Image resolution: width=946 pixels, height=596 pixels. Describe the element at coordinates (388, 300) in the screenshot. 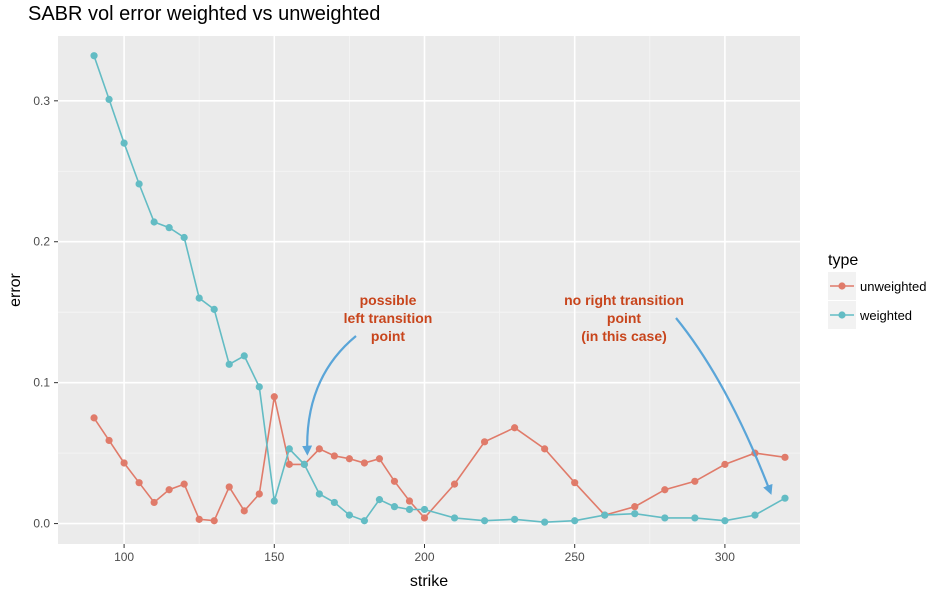

I see `annotation-text-line: possible` at that location.